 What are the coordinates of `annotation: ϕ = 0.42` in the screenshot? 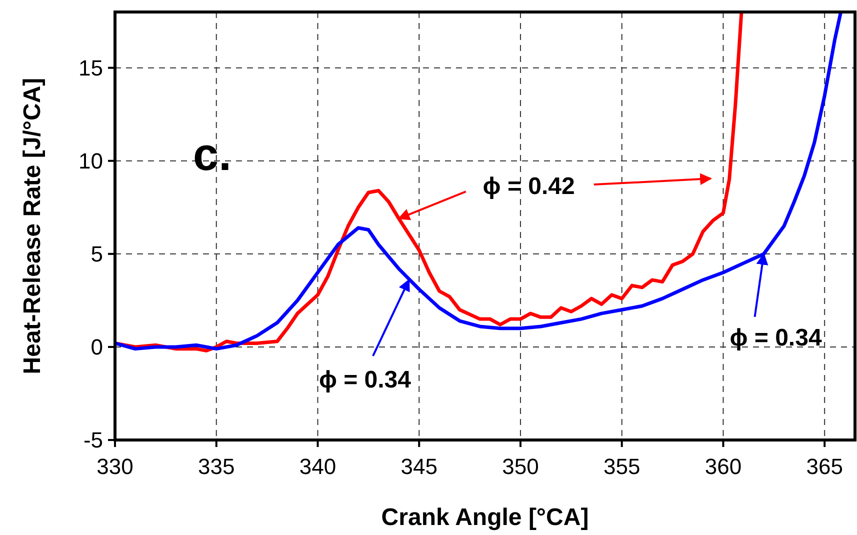 It's located at (528, 186).